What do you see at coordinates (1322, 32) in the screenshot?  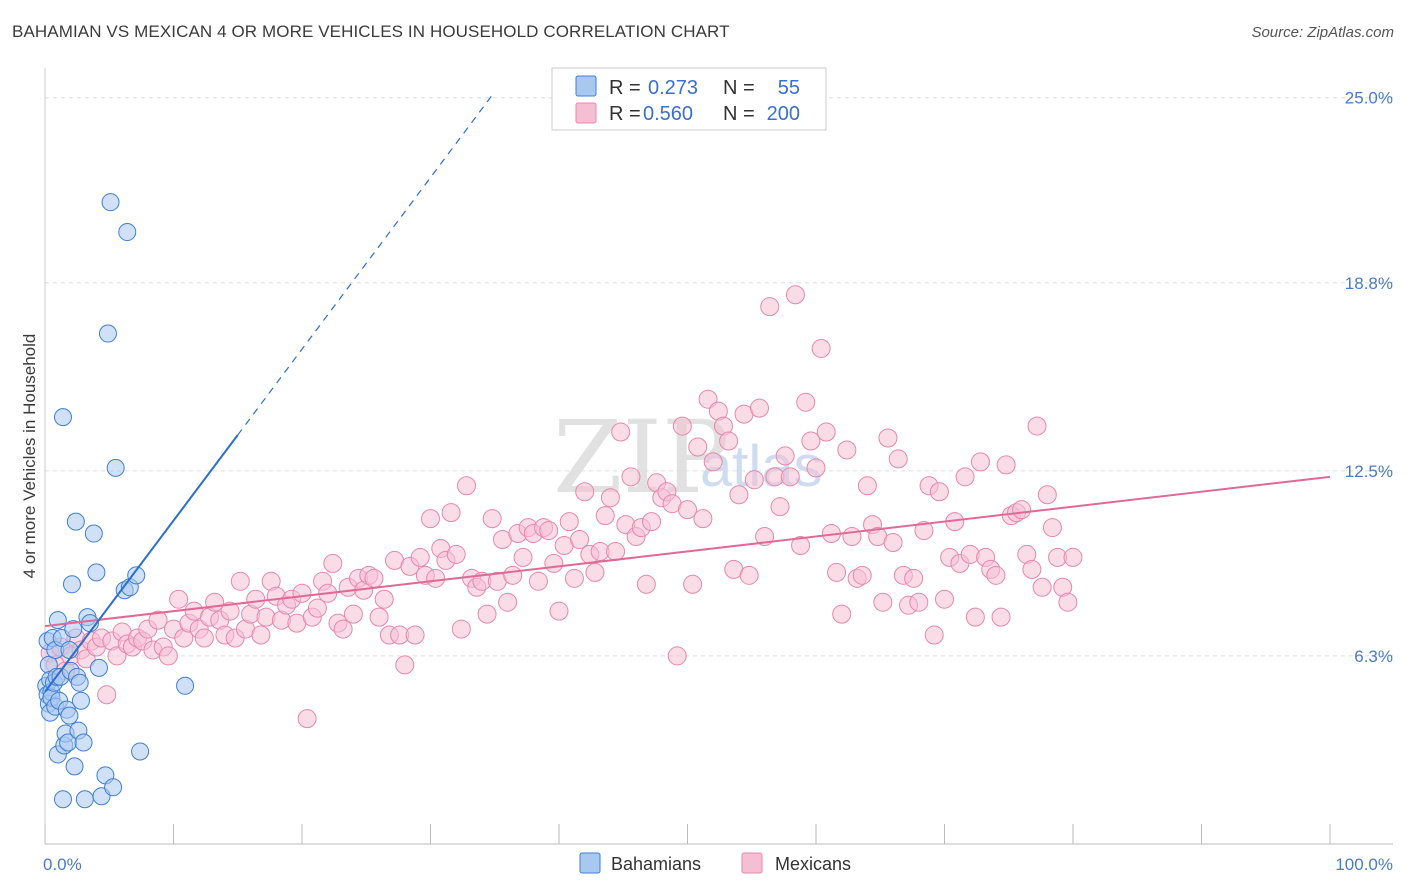 I see `chart-source: Source: ZipAtlas.com` at bounding box center [1322, 32].